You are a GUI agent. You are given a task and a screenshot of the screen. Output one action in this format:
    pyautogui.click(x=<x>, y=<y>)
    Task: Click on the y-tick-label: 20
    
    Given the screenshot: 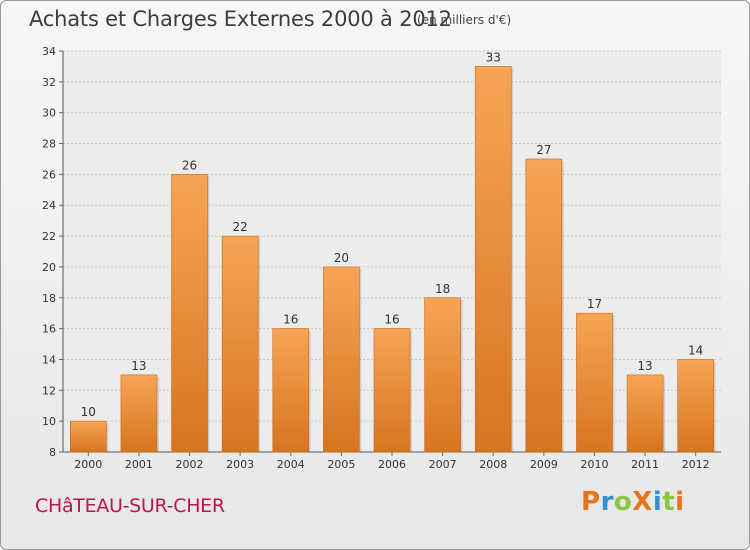 What is the action you would take?
    pyautogui.click(x=49, y=267)
    